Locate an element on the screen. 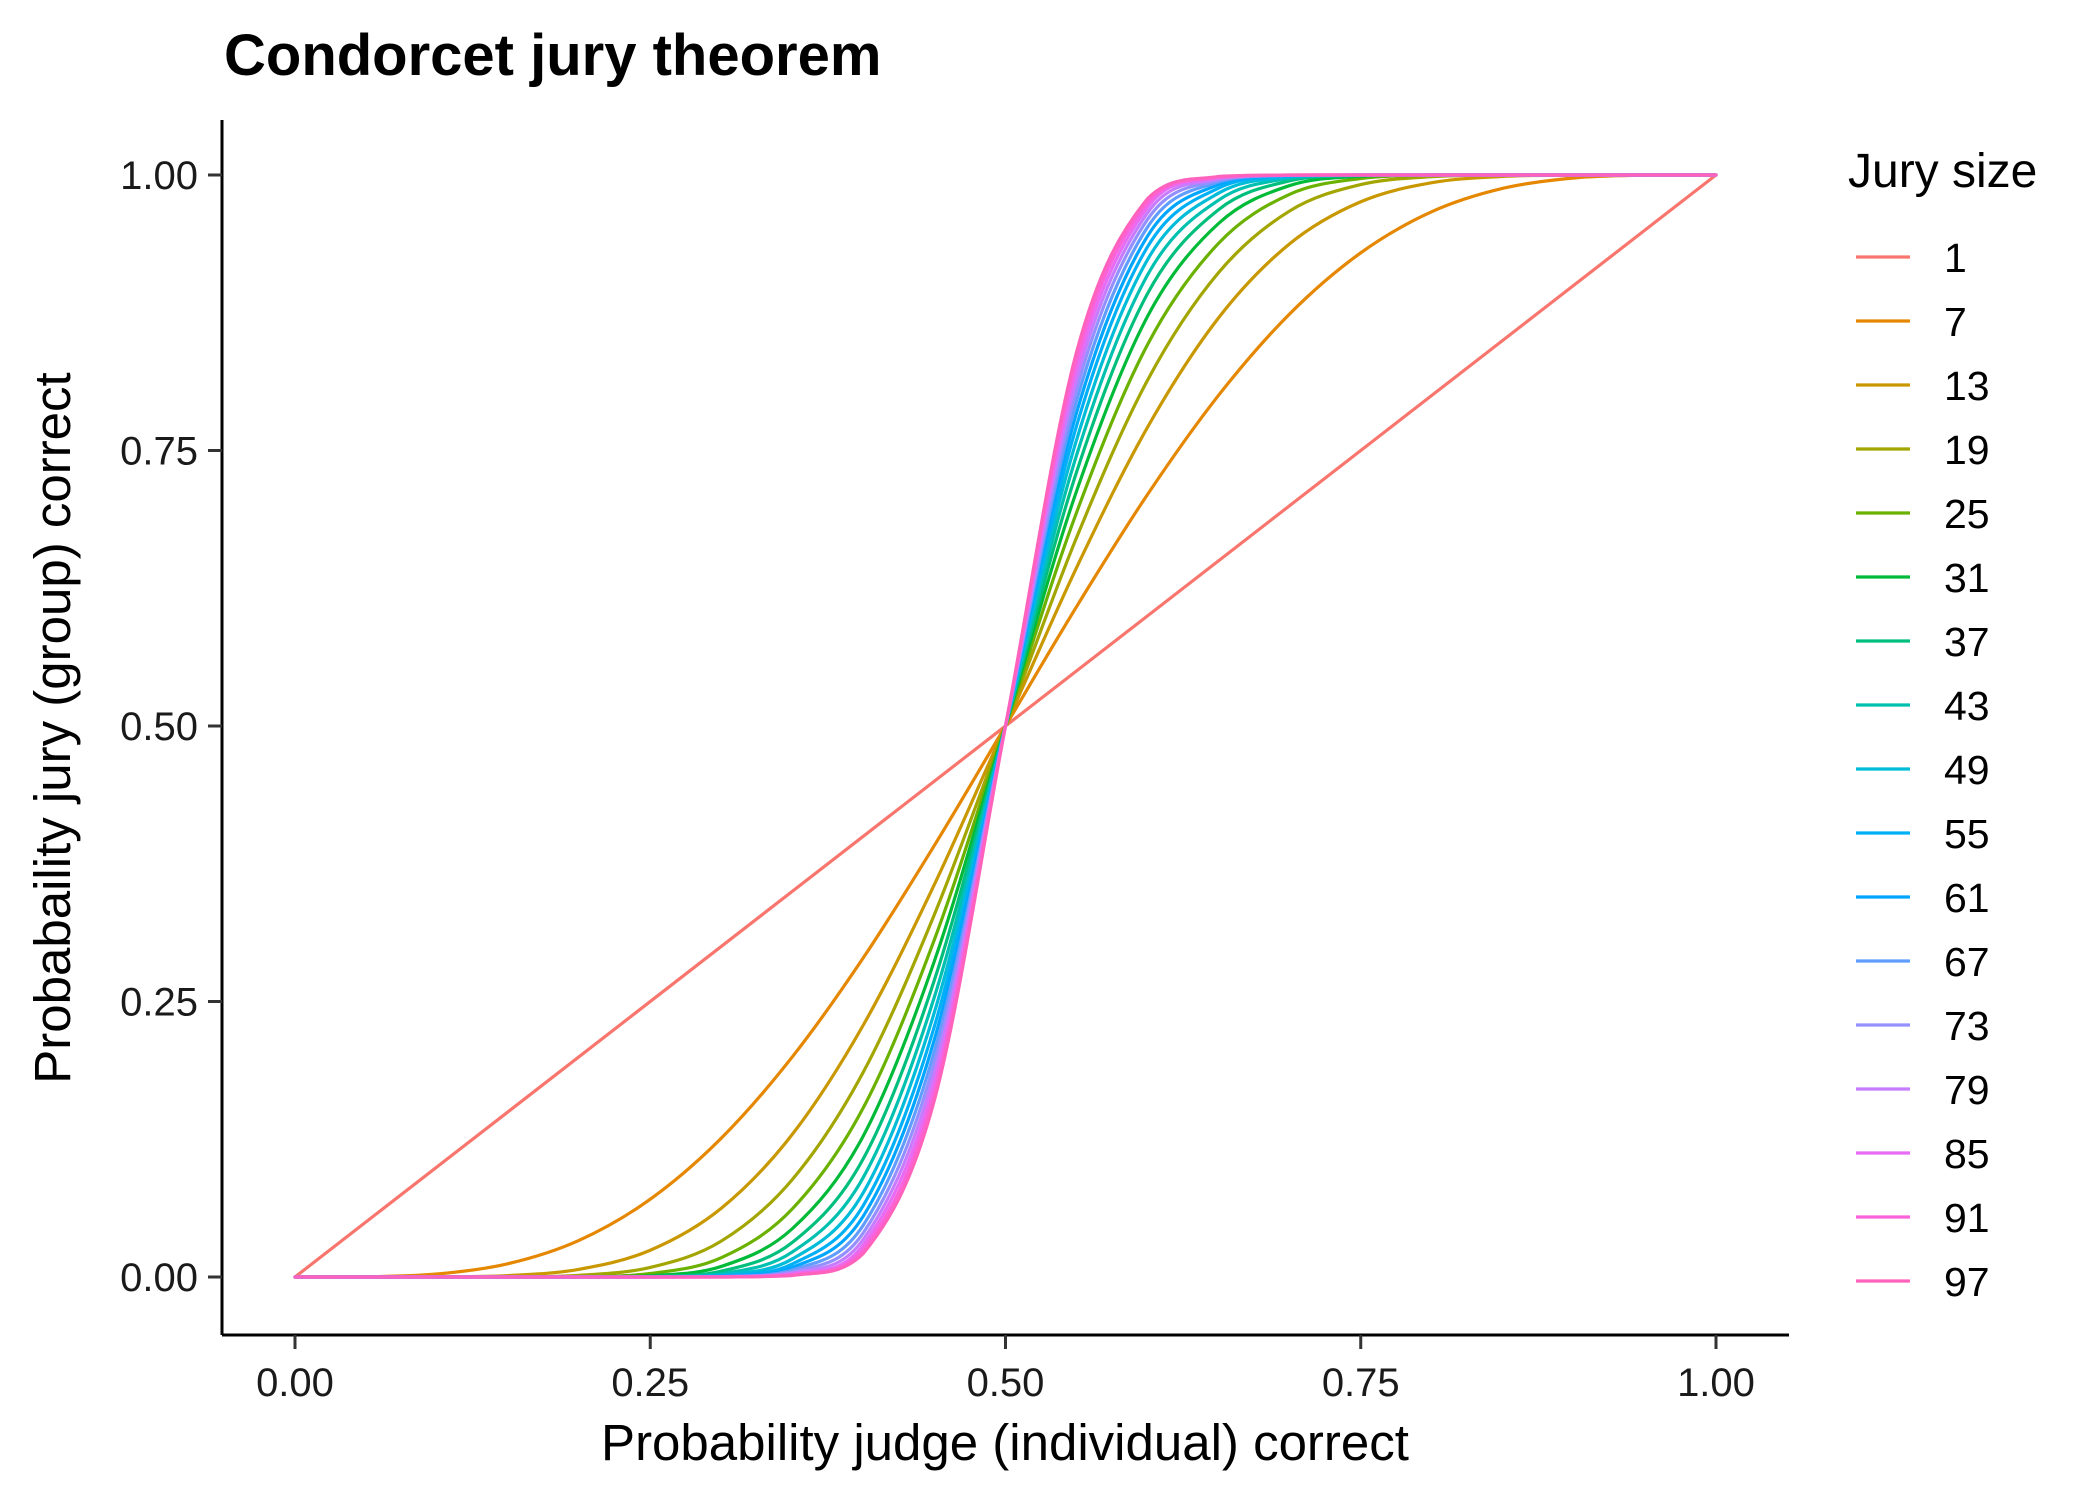 This screenshot has width=2100, height=1500. legend-label: 79 is located at coordinates (1967, 1090).